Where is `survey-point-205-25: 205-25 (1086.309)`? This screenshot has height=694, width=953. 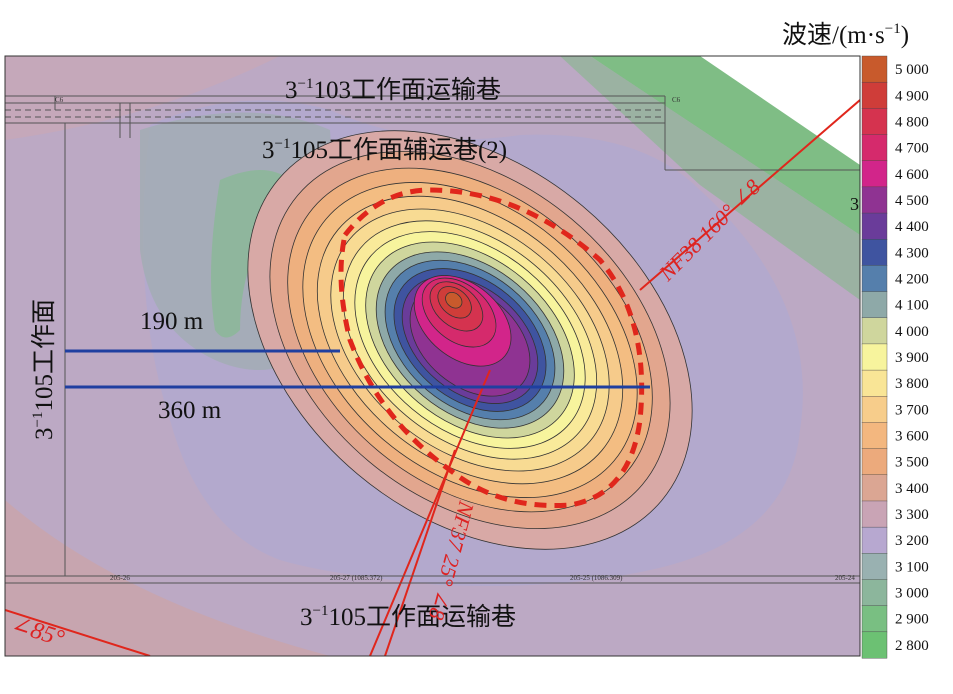
survey-point-205-25: 205-25 (1086.309) is located at coordinates (596, 578).